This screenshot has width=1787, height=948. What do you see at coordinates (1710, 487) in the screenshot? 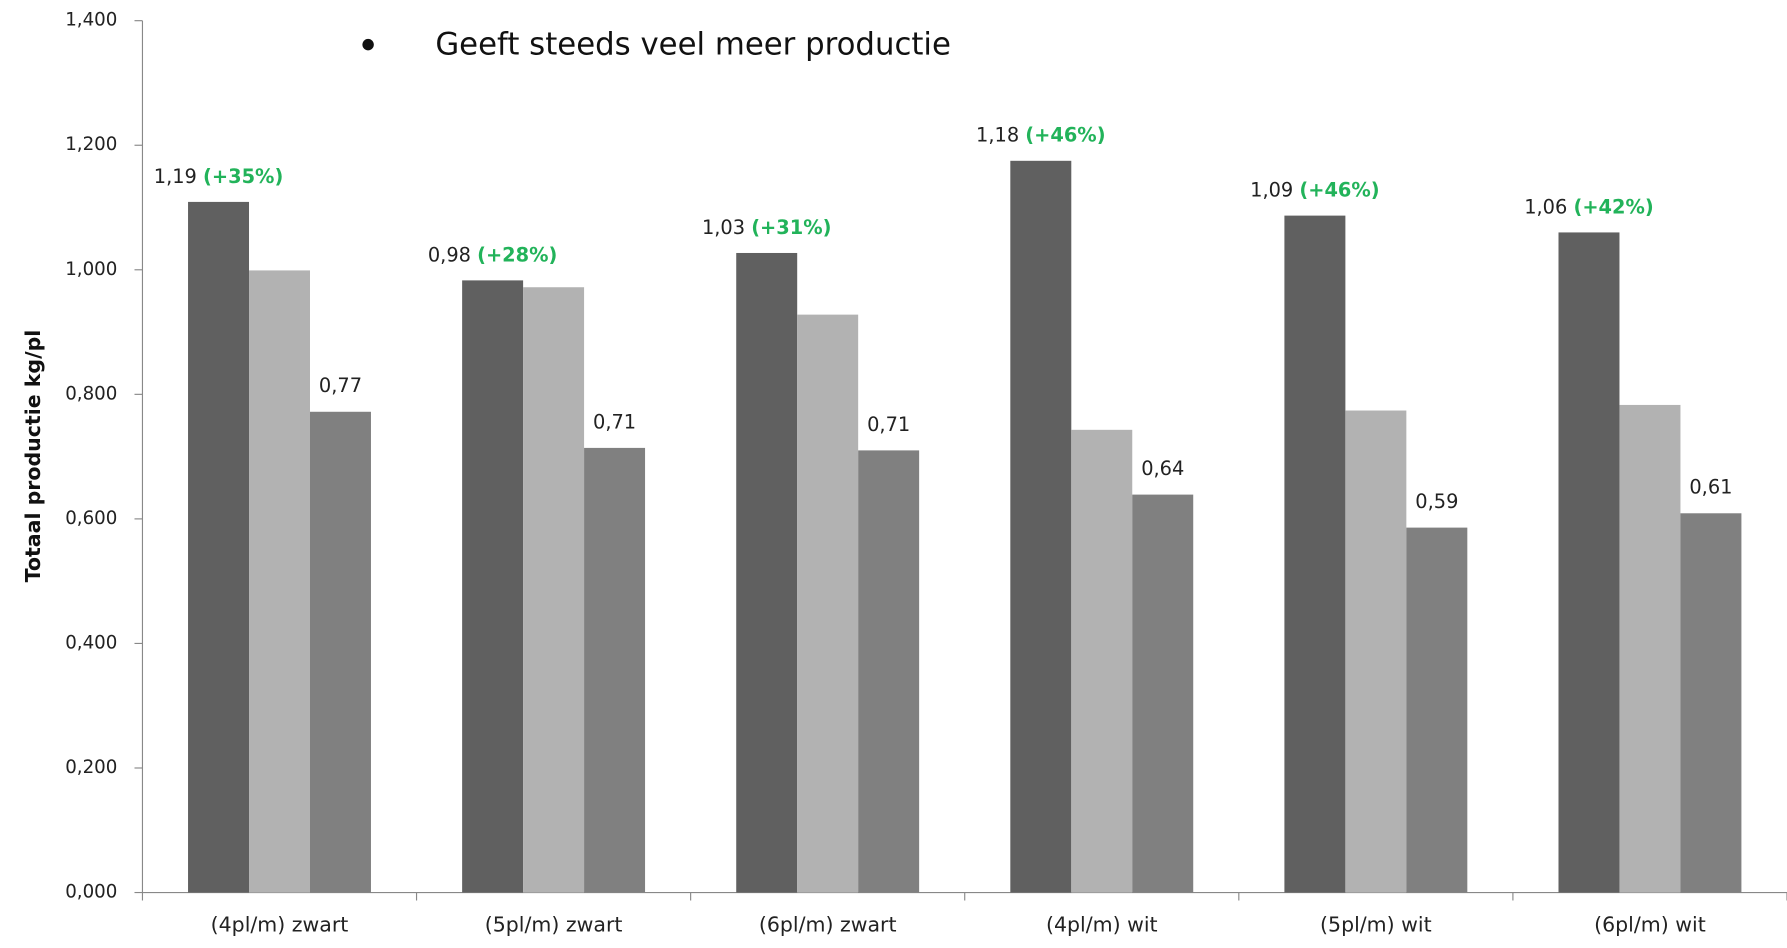
I see `data-label: 0,61` at bounding box center [1710, 487].